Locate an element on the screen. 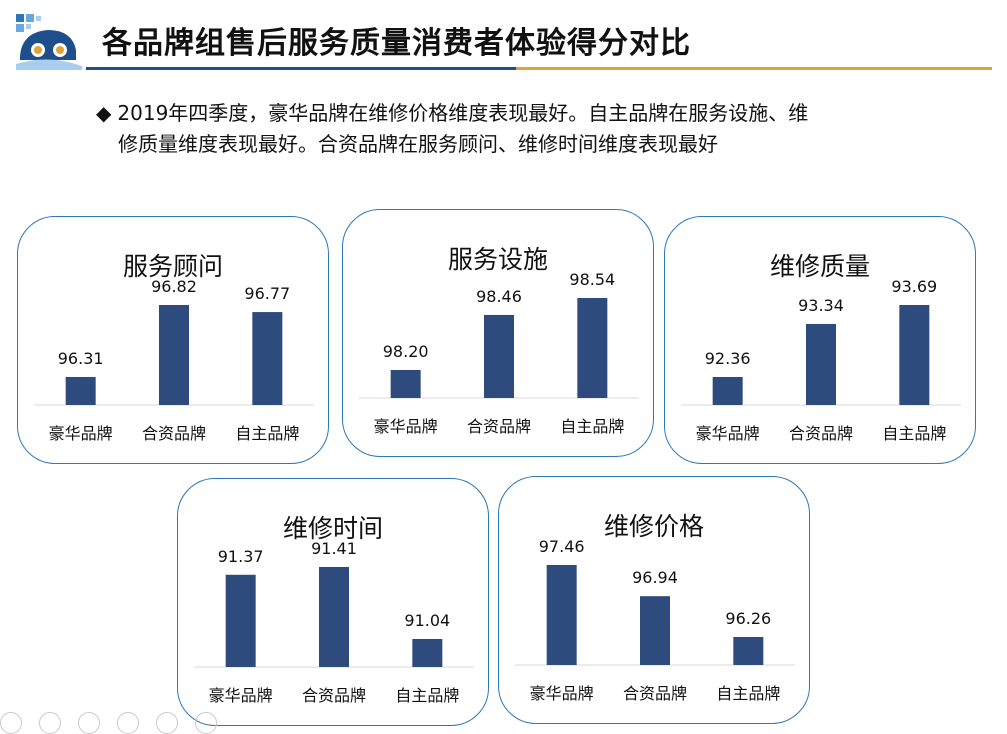  chart-card-repair-price: 维修价格 97.46 豪华品牌 96.94 合资品牌 96.26 自主品牌 is located at coordinates (654, 600).